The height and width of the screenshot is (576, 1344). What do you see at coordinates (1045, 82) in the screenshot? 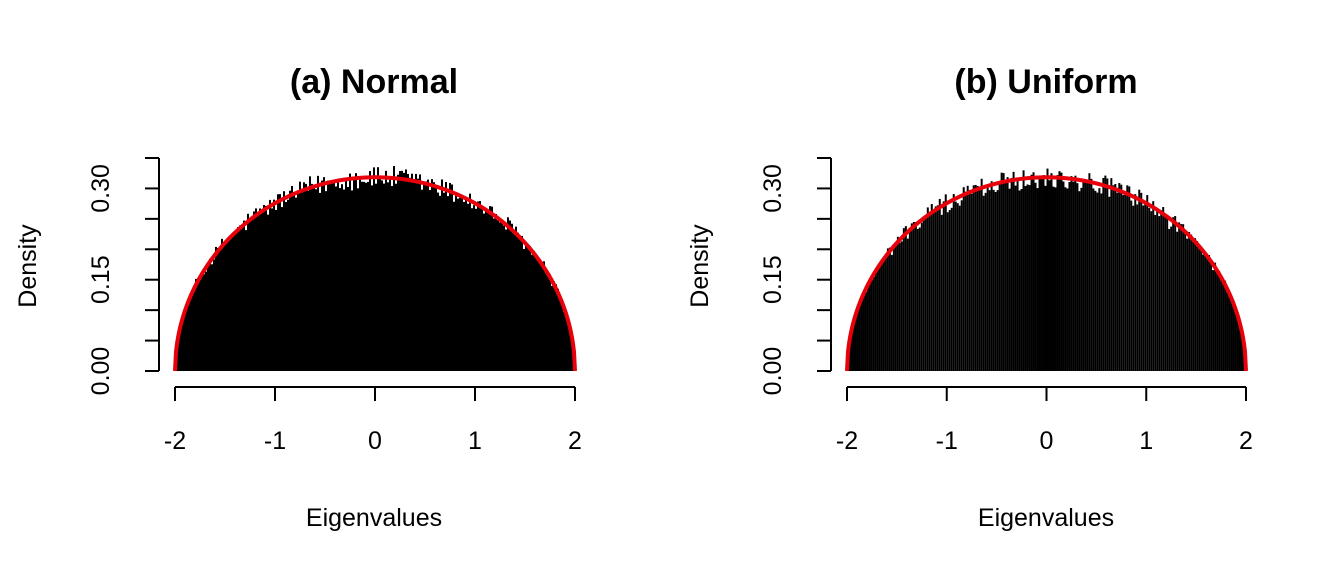
I see `panel-b-title: (b) Uniform` at bounding box center [1045, 82].